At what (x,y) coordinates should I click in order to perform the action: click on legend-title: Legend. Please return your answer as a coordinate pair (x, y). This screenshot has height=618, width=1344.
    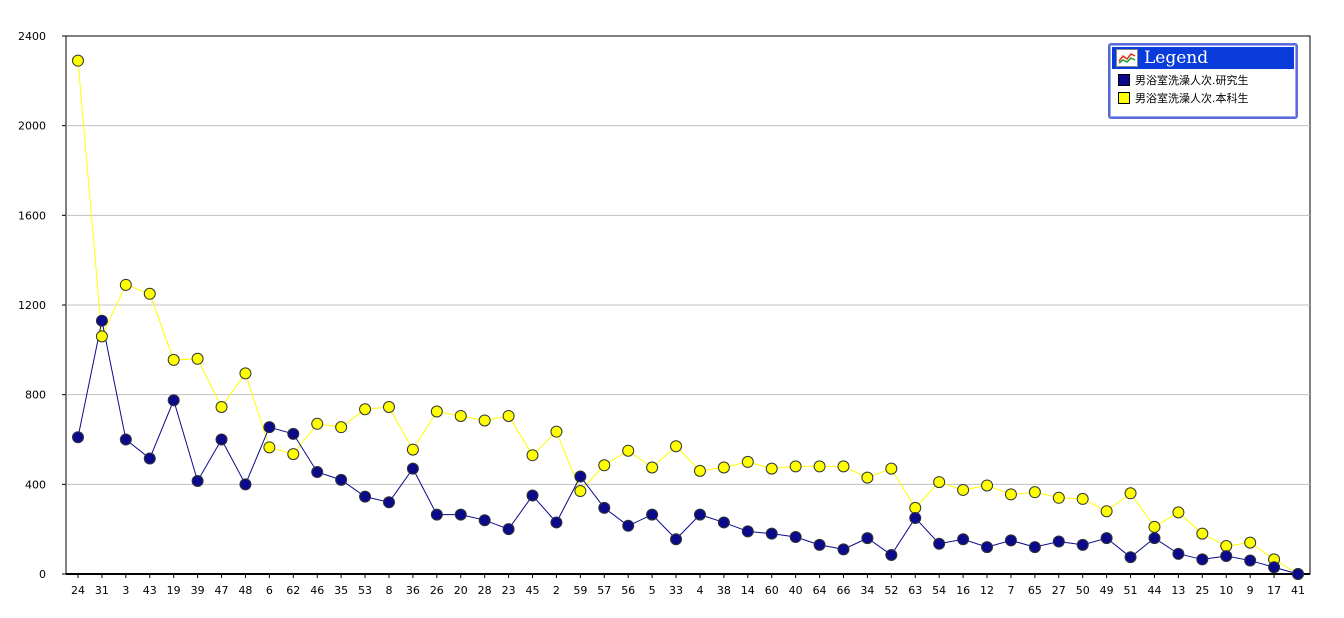
    Looking at the image, I should click on (1176, 58).